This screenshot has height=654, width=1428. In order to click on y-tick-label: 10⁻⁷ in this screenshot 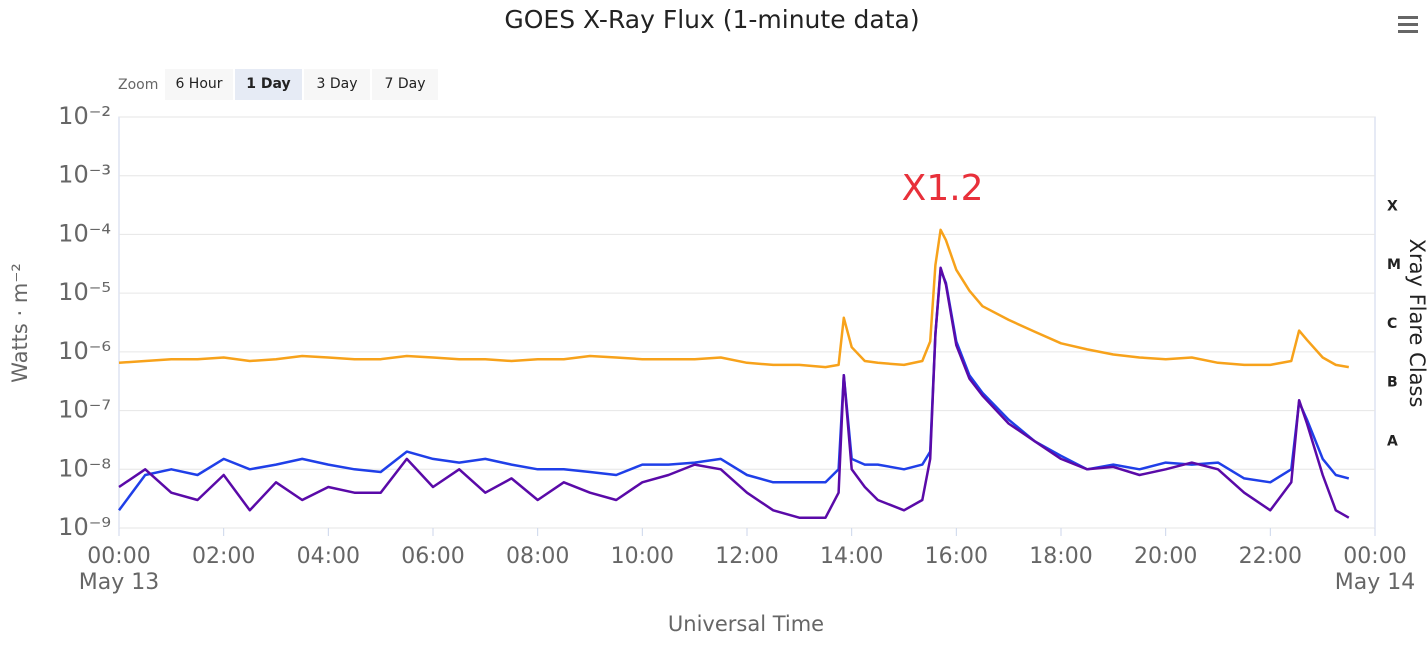, I will do `click(84, 410)`.